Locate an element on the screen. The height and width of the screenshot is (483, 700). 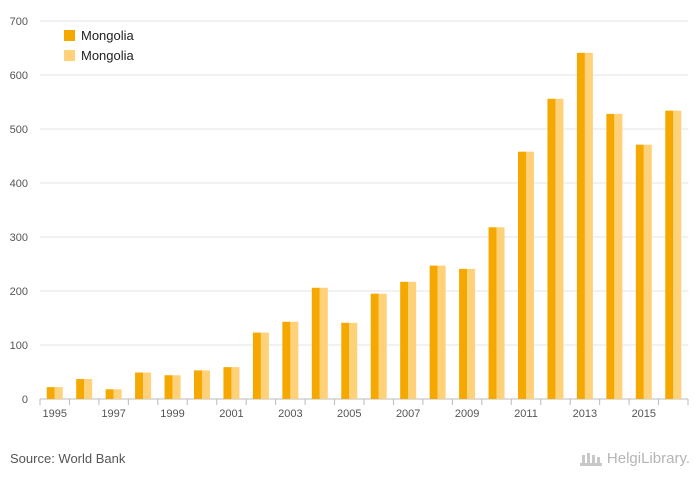
bar-series1-1996 is located at coordinates (80, 389).